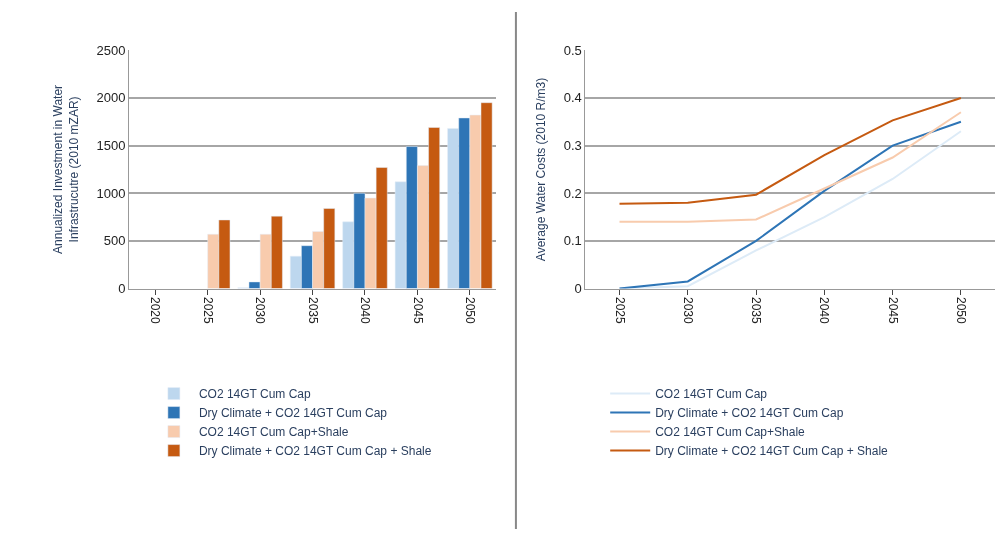 The image size is (1007, 542). What do you see at coordinates (572, 241) in the screenshot?
I see `y-tick-label: 0.1` at bounding box center [572, 241].